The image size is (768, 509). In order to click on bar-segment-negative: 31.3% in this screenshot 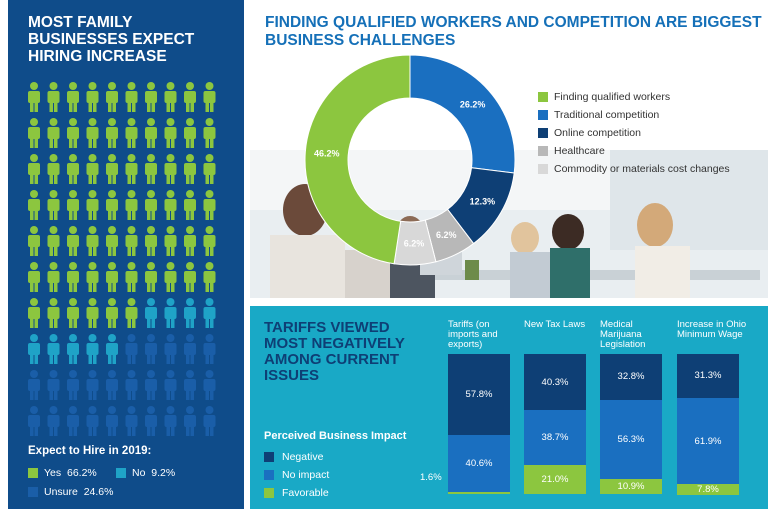, I will do `click(708, 376)`.